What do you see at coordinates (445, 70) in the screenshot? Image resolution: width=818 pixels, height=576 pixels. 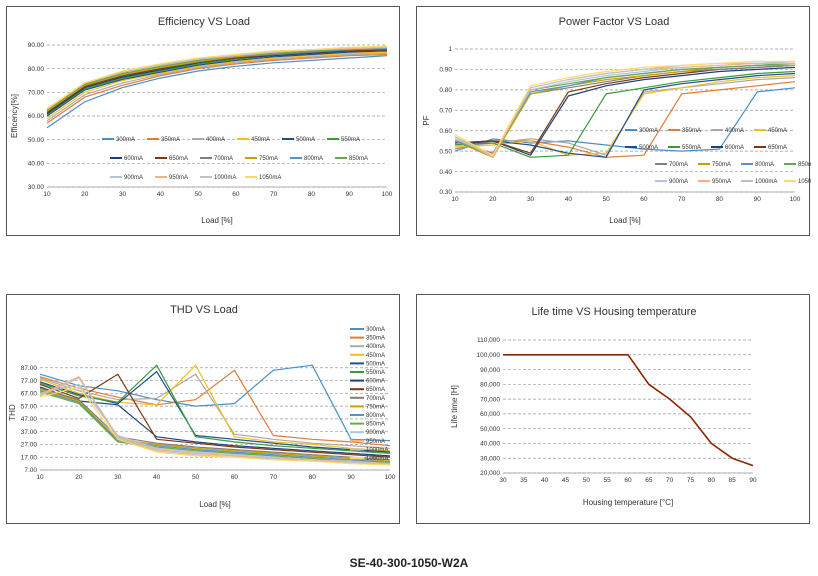 I see `y-tick-label: 0.90` at bounding box center [445, 70].